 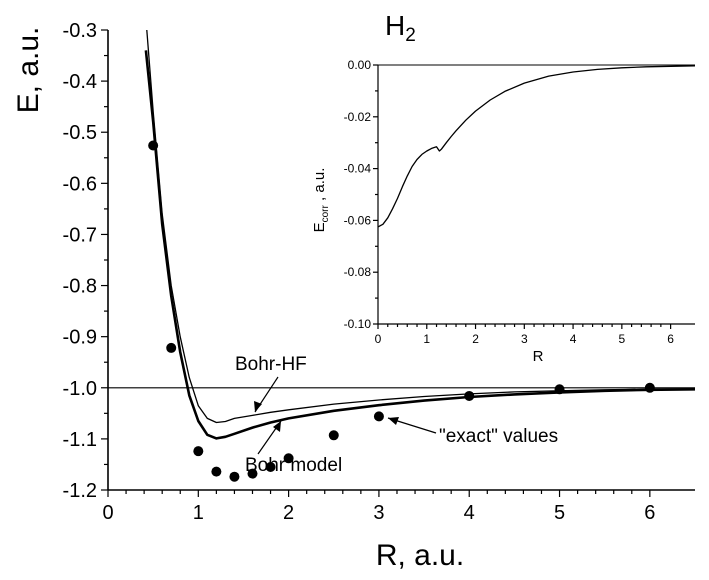 What do you see at coordinates (80, 491) in the screenshot?
I see `main-y-tick-label: -1.2` at bounding box center [80, 491].